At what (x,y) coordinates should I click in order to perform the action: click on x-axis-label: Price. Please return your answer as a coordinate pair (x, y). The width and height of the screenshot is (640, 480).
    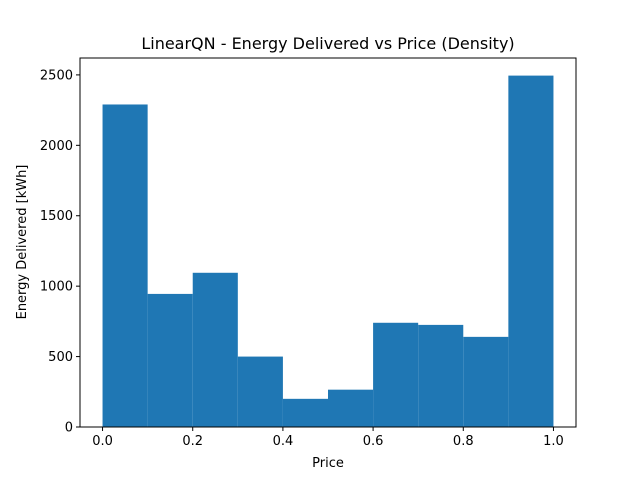
    Looking at the image, I should click on (328, 463).